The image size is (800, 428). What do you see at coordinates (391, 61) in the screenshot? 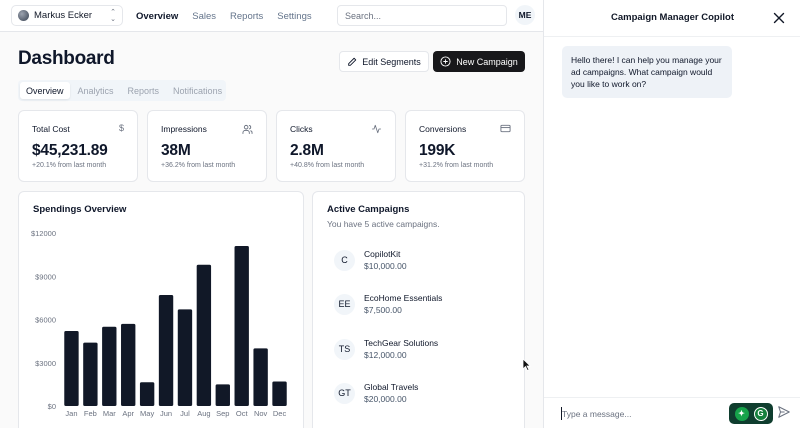
I see `edit-segments-label: Edit Segments` at bounding box center [391, 61].